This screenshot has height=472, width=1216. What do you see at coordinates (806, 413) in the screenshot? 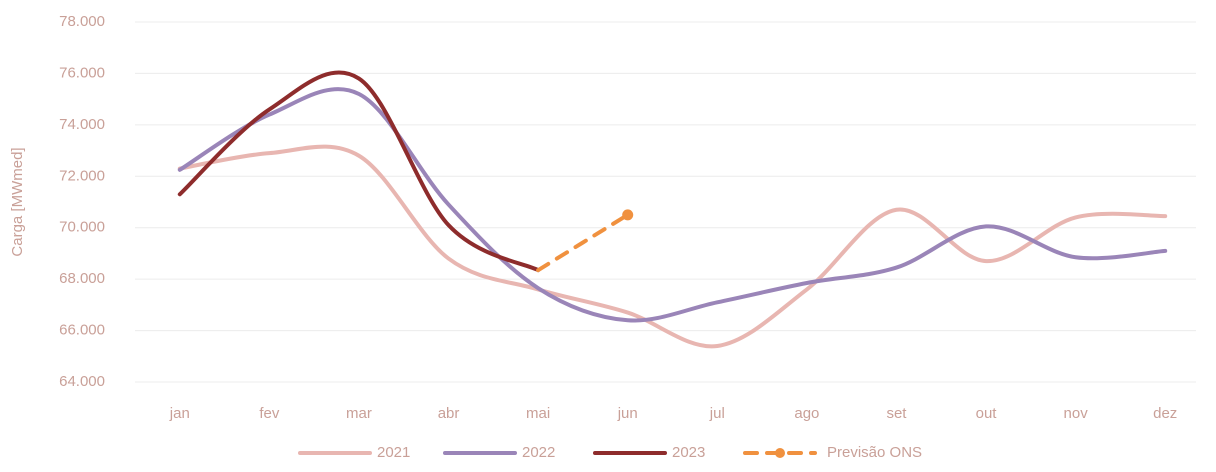
I see `x-tick-label: ago` at bounding box center [806, 413].